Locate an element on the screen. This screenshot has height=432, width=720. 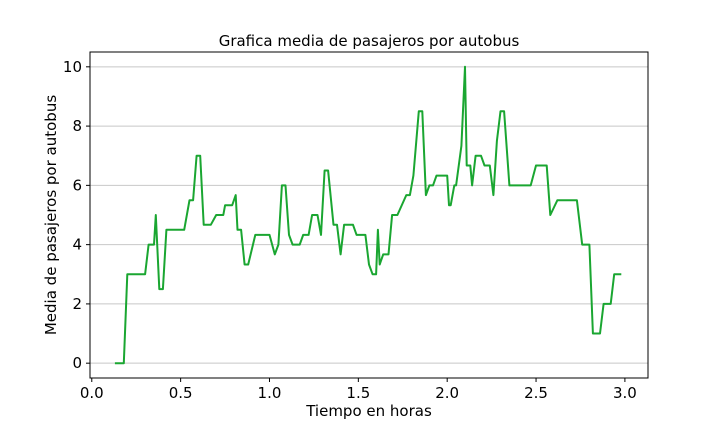
y-tick-label: 2 is located at coordinates (77, 304).